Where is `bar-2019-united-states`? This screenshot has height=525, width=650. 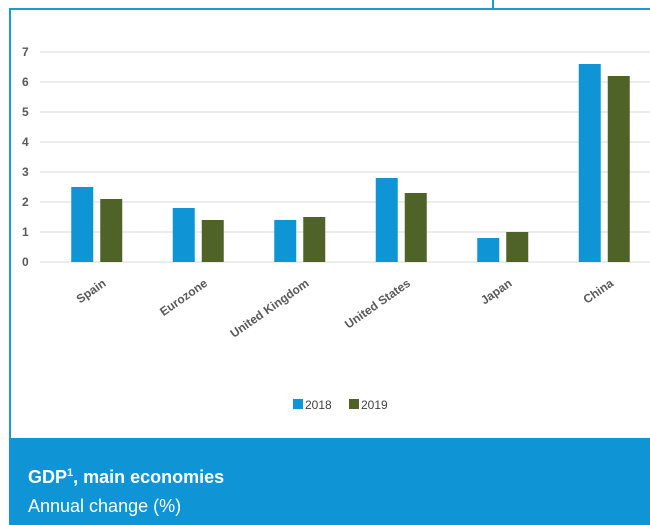 bar-2019-united-states is located at coordinates (415, 227).